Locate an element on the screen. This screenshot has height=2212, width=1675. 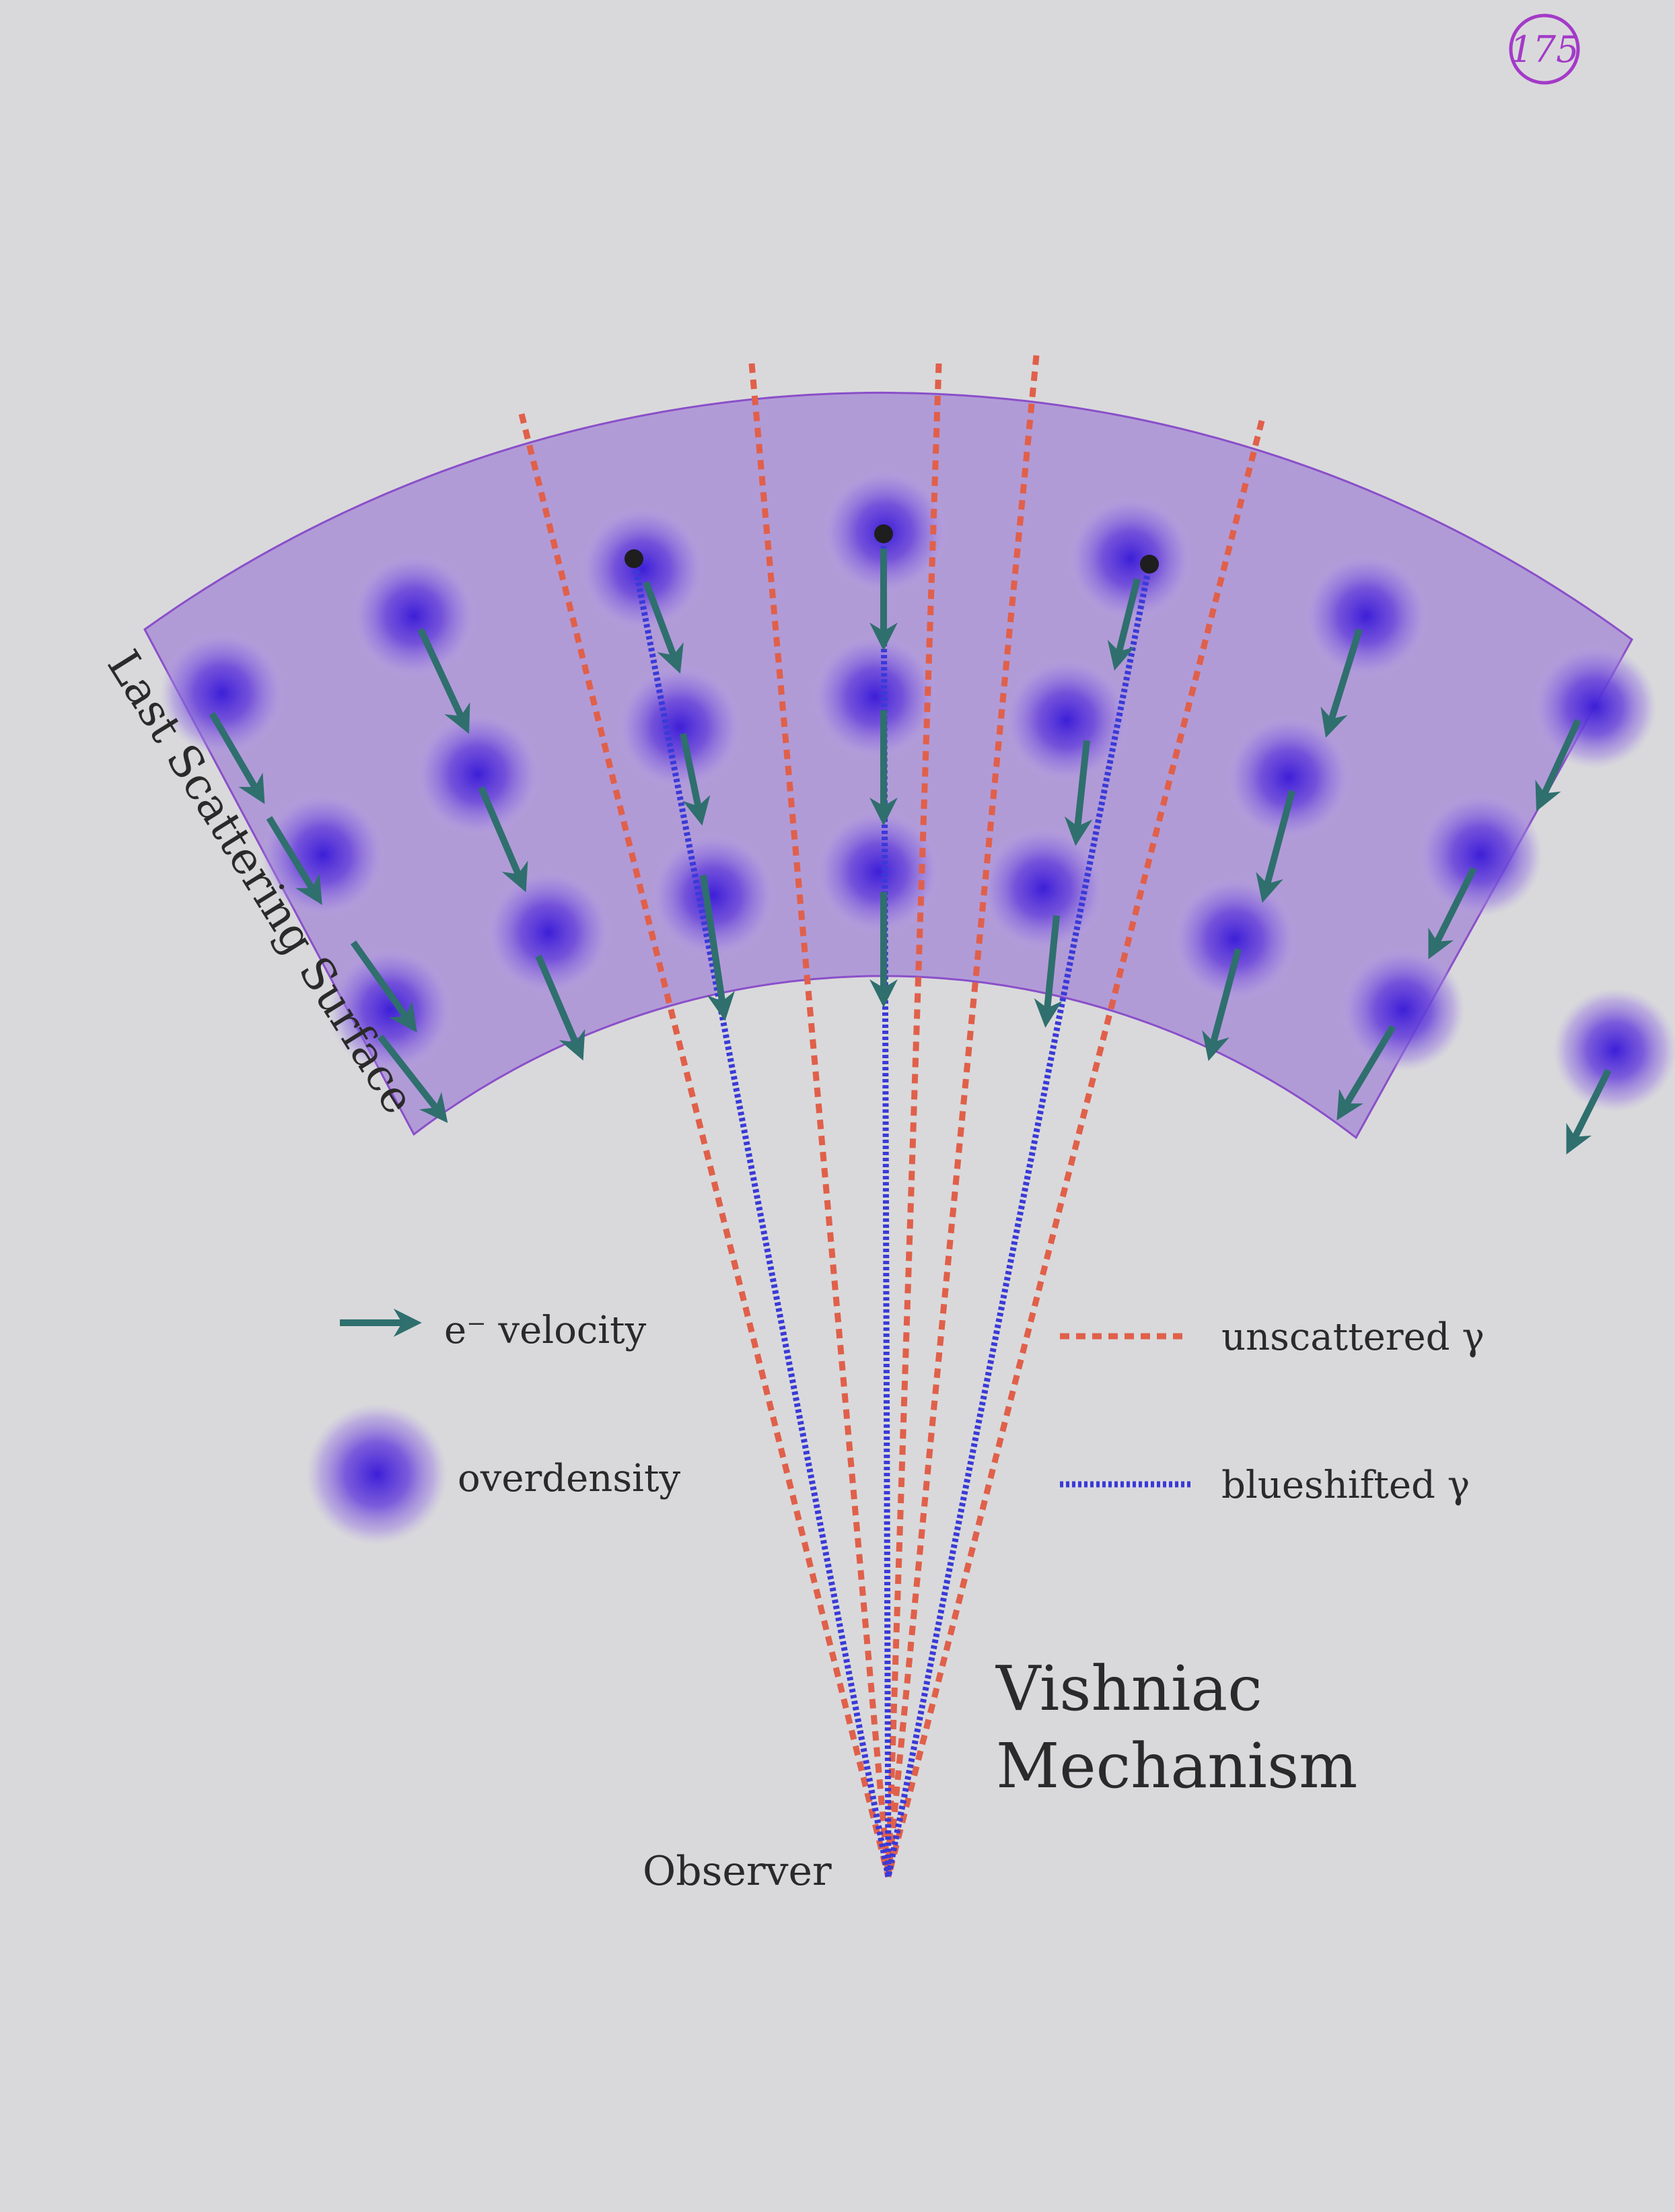
legend-blueshifted: blueshifted γ is located at coordinates (1265, 1485).